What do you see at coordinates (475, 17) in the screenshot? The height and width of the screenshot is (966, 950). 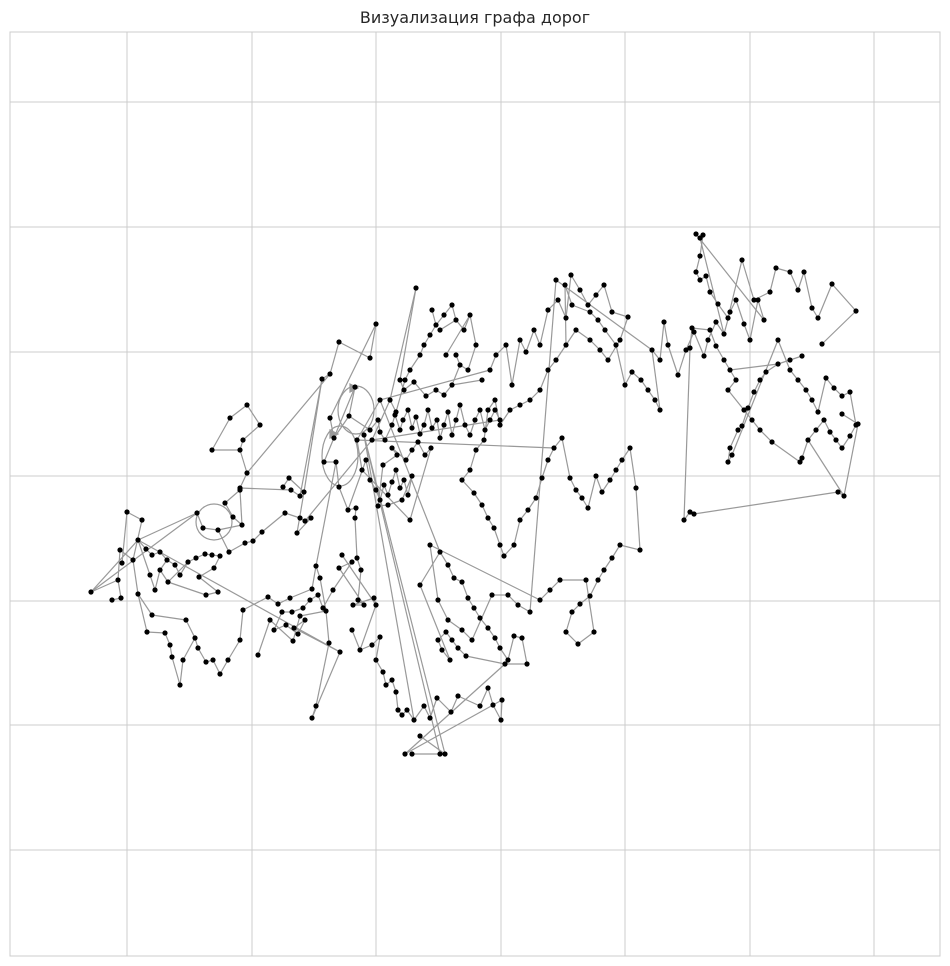 I see `chart-title: Визуализация графа дорог` at bounding box center [475, 17].